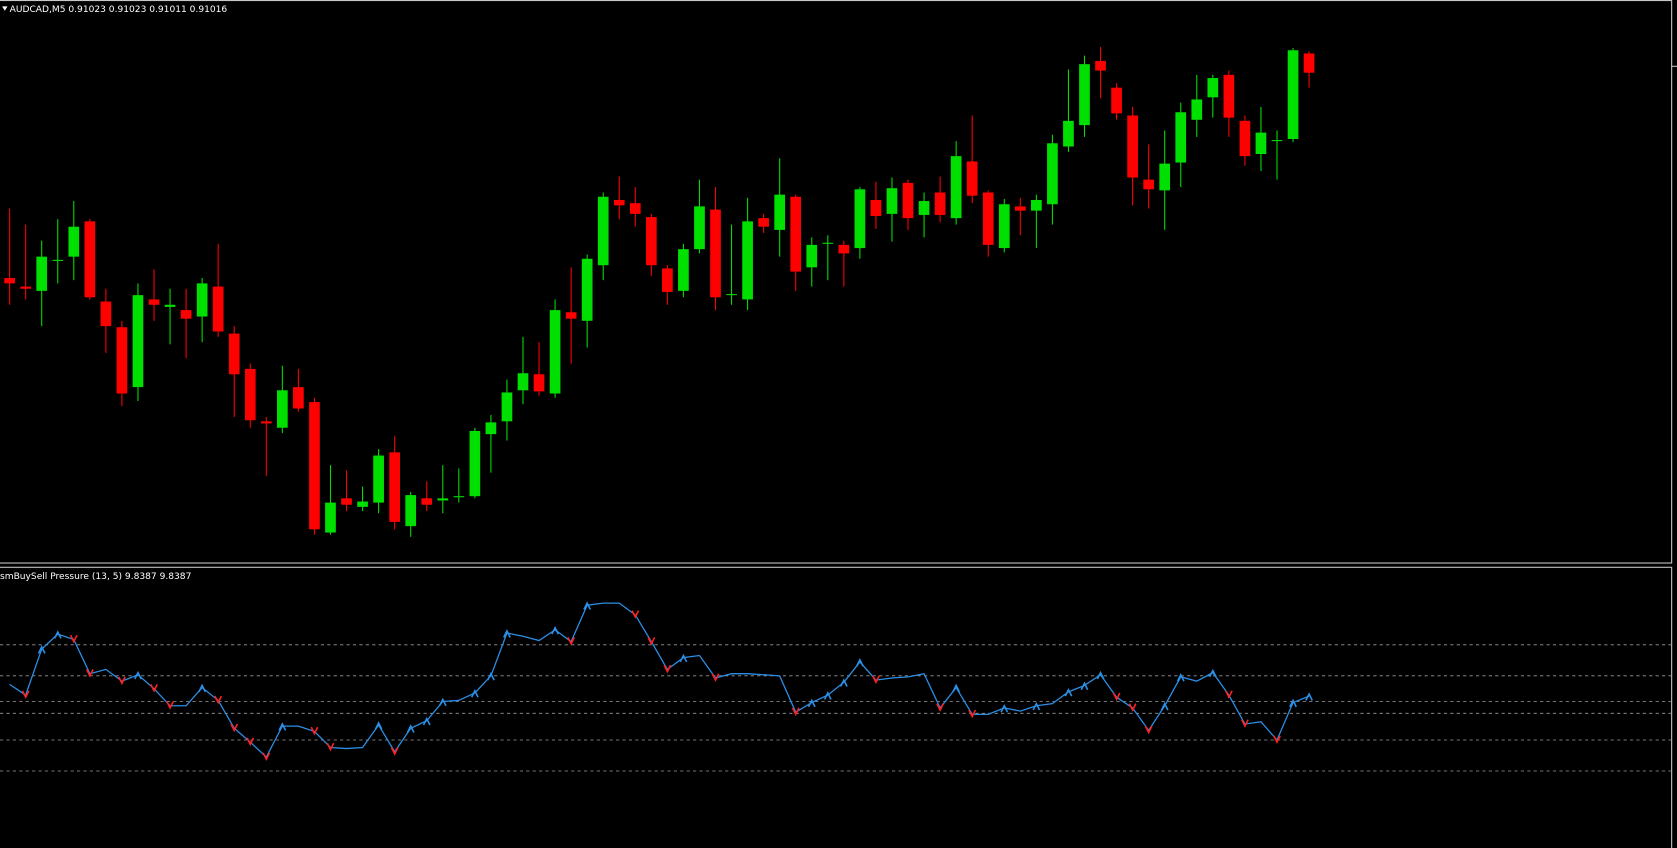 The width and height of the screenshot is (1677, 848). Describe the element at coordinates (659, 680) in the screenshot. I see `indicator-line` at that location.